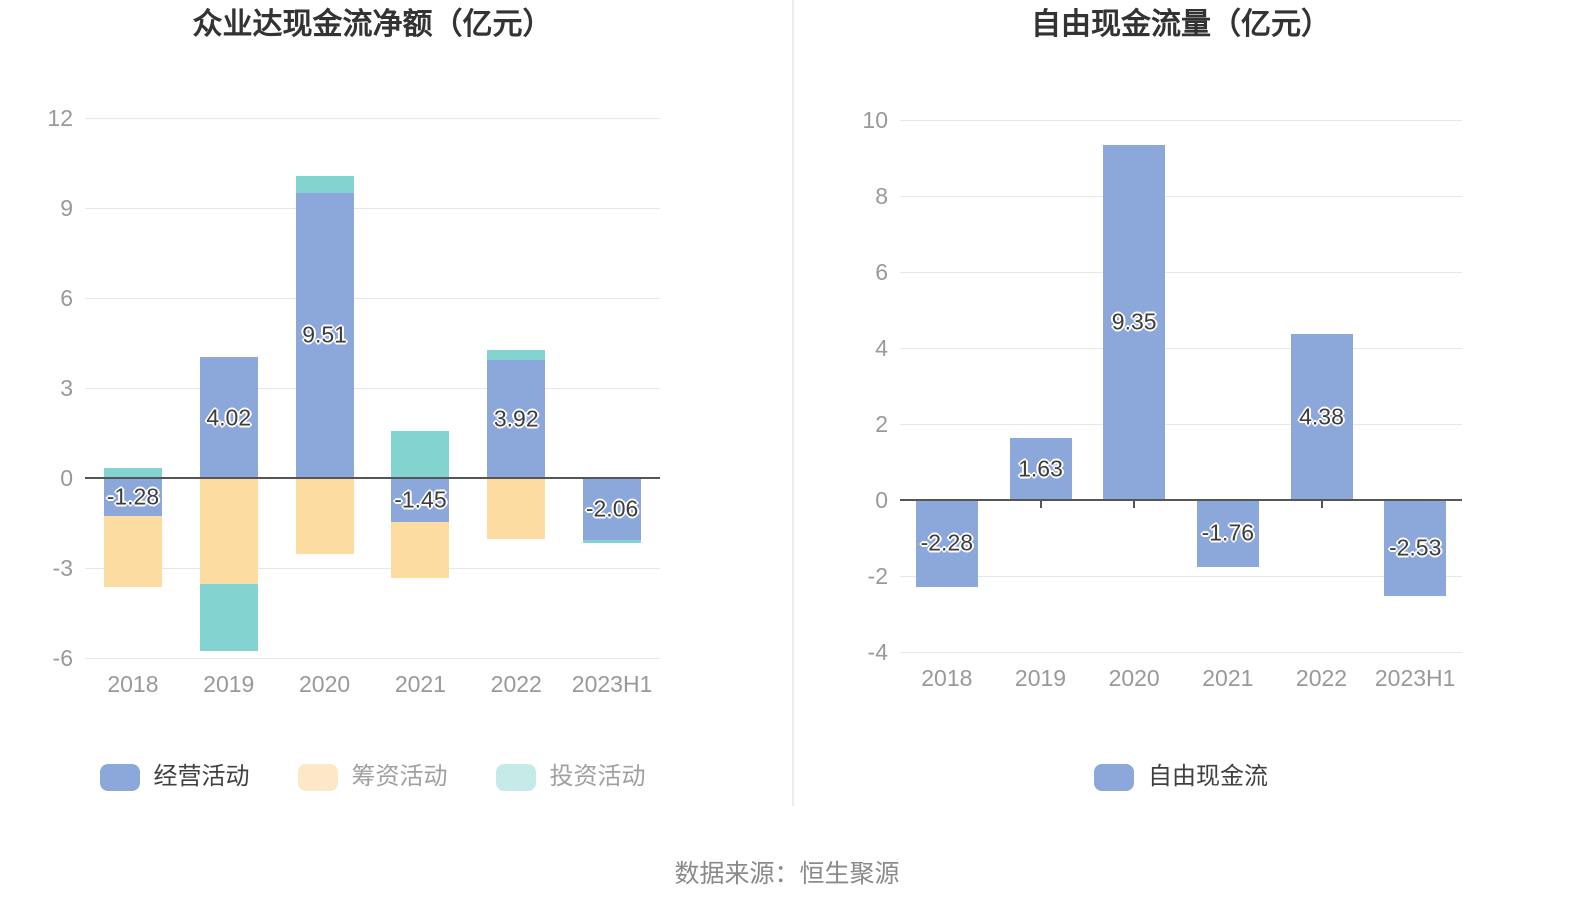 Image resolution: width=1574 pixels, height=918 pixels. I want to click on chart-title-free-cashflow: 自由现金流量（亿元）, so click(1181, 24).